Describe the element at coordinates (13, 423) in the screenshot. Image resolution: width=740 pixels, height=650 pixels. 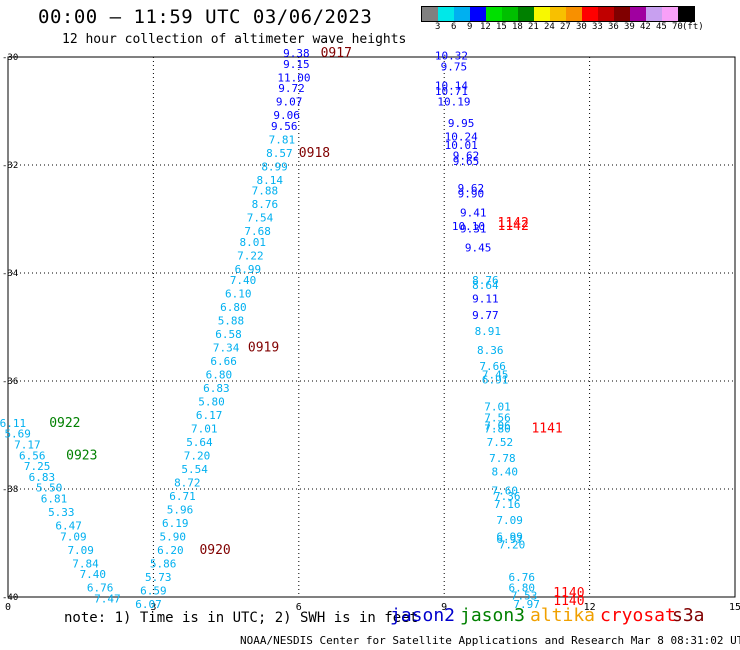
I see `data-point-label: 6.11` at that location.